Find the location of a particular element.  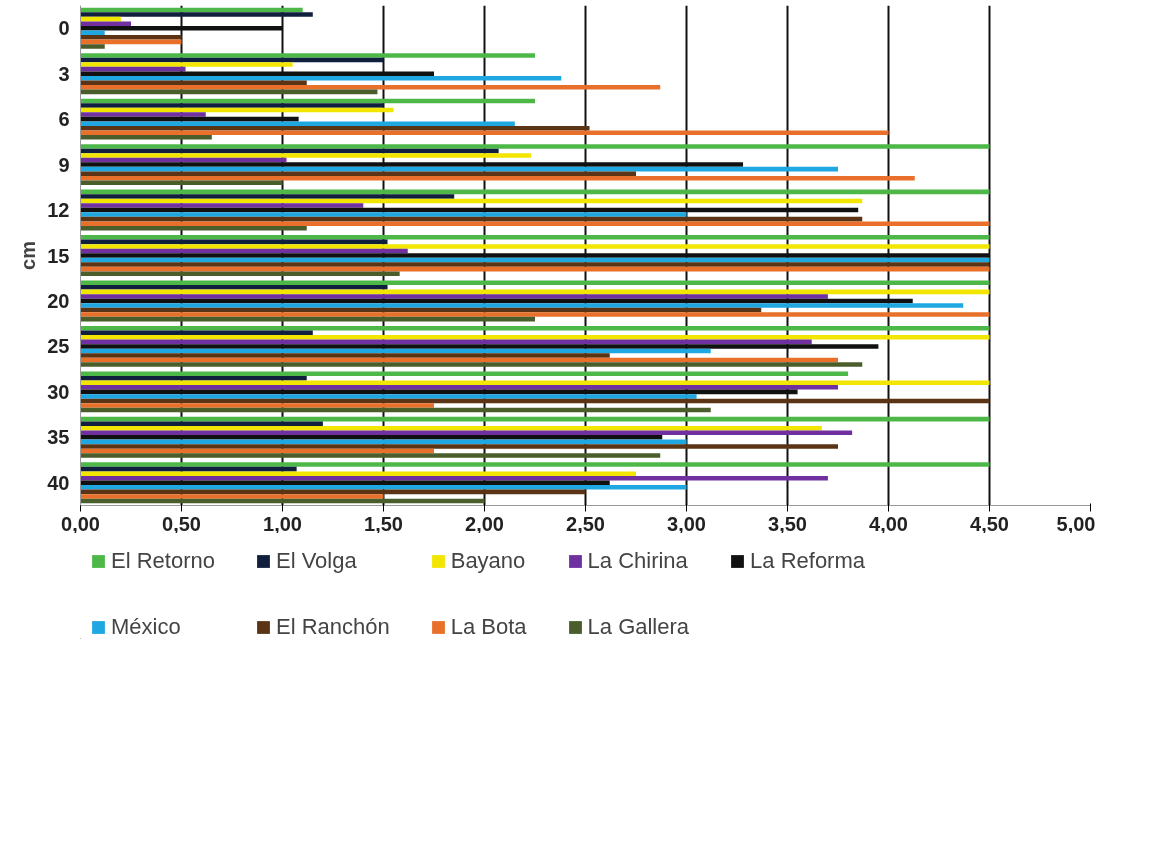

legend-label: El Volga is located at coordinates (316, 561).